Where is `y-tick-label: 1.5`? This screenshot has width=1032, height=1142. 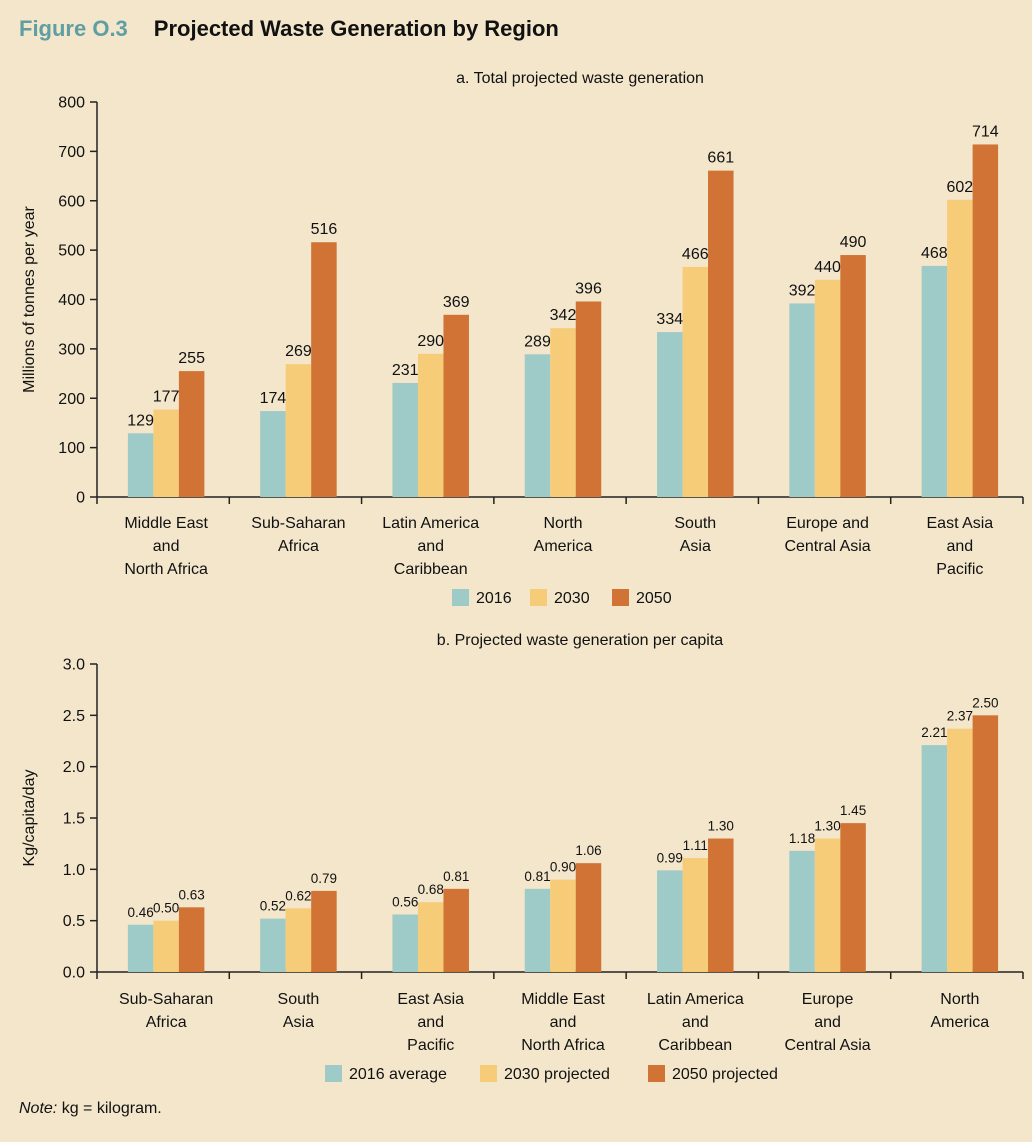 y-tick-label: 1.5 is located at coordinates (74, 819).